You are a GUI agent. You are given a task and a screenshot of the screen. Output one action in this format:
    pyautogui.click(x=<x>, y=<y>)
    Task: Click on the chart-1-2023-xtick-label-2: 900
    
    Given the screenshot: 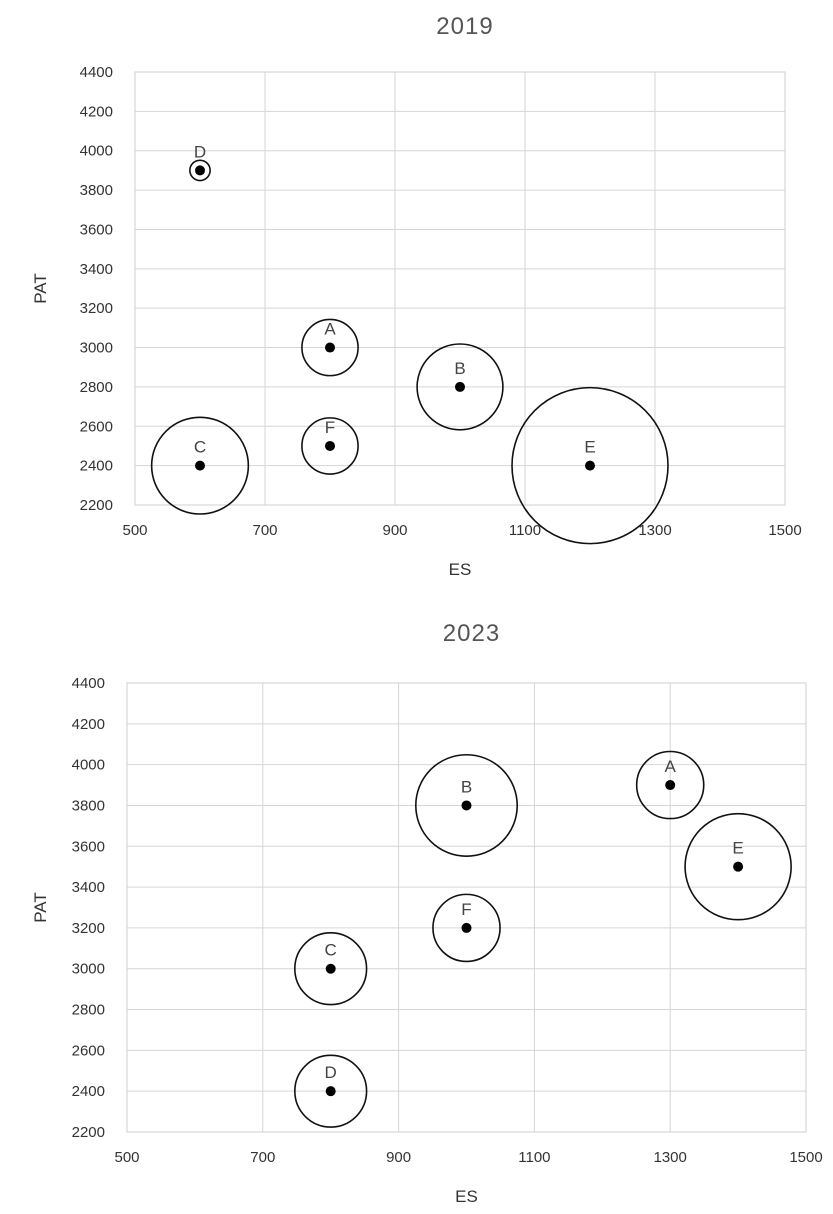 What is the action you would take?
    pyautogui.click(x=398, y=1157)
    